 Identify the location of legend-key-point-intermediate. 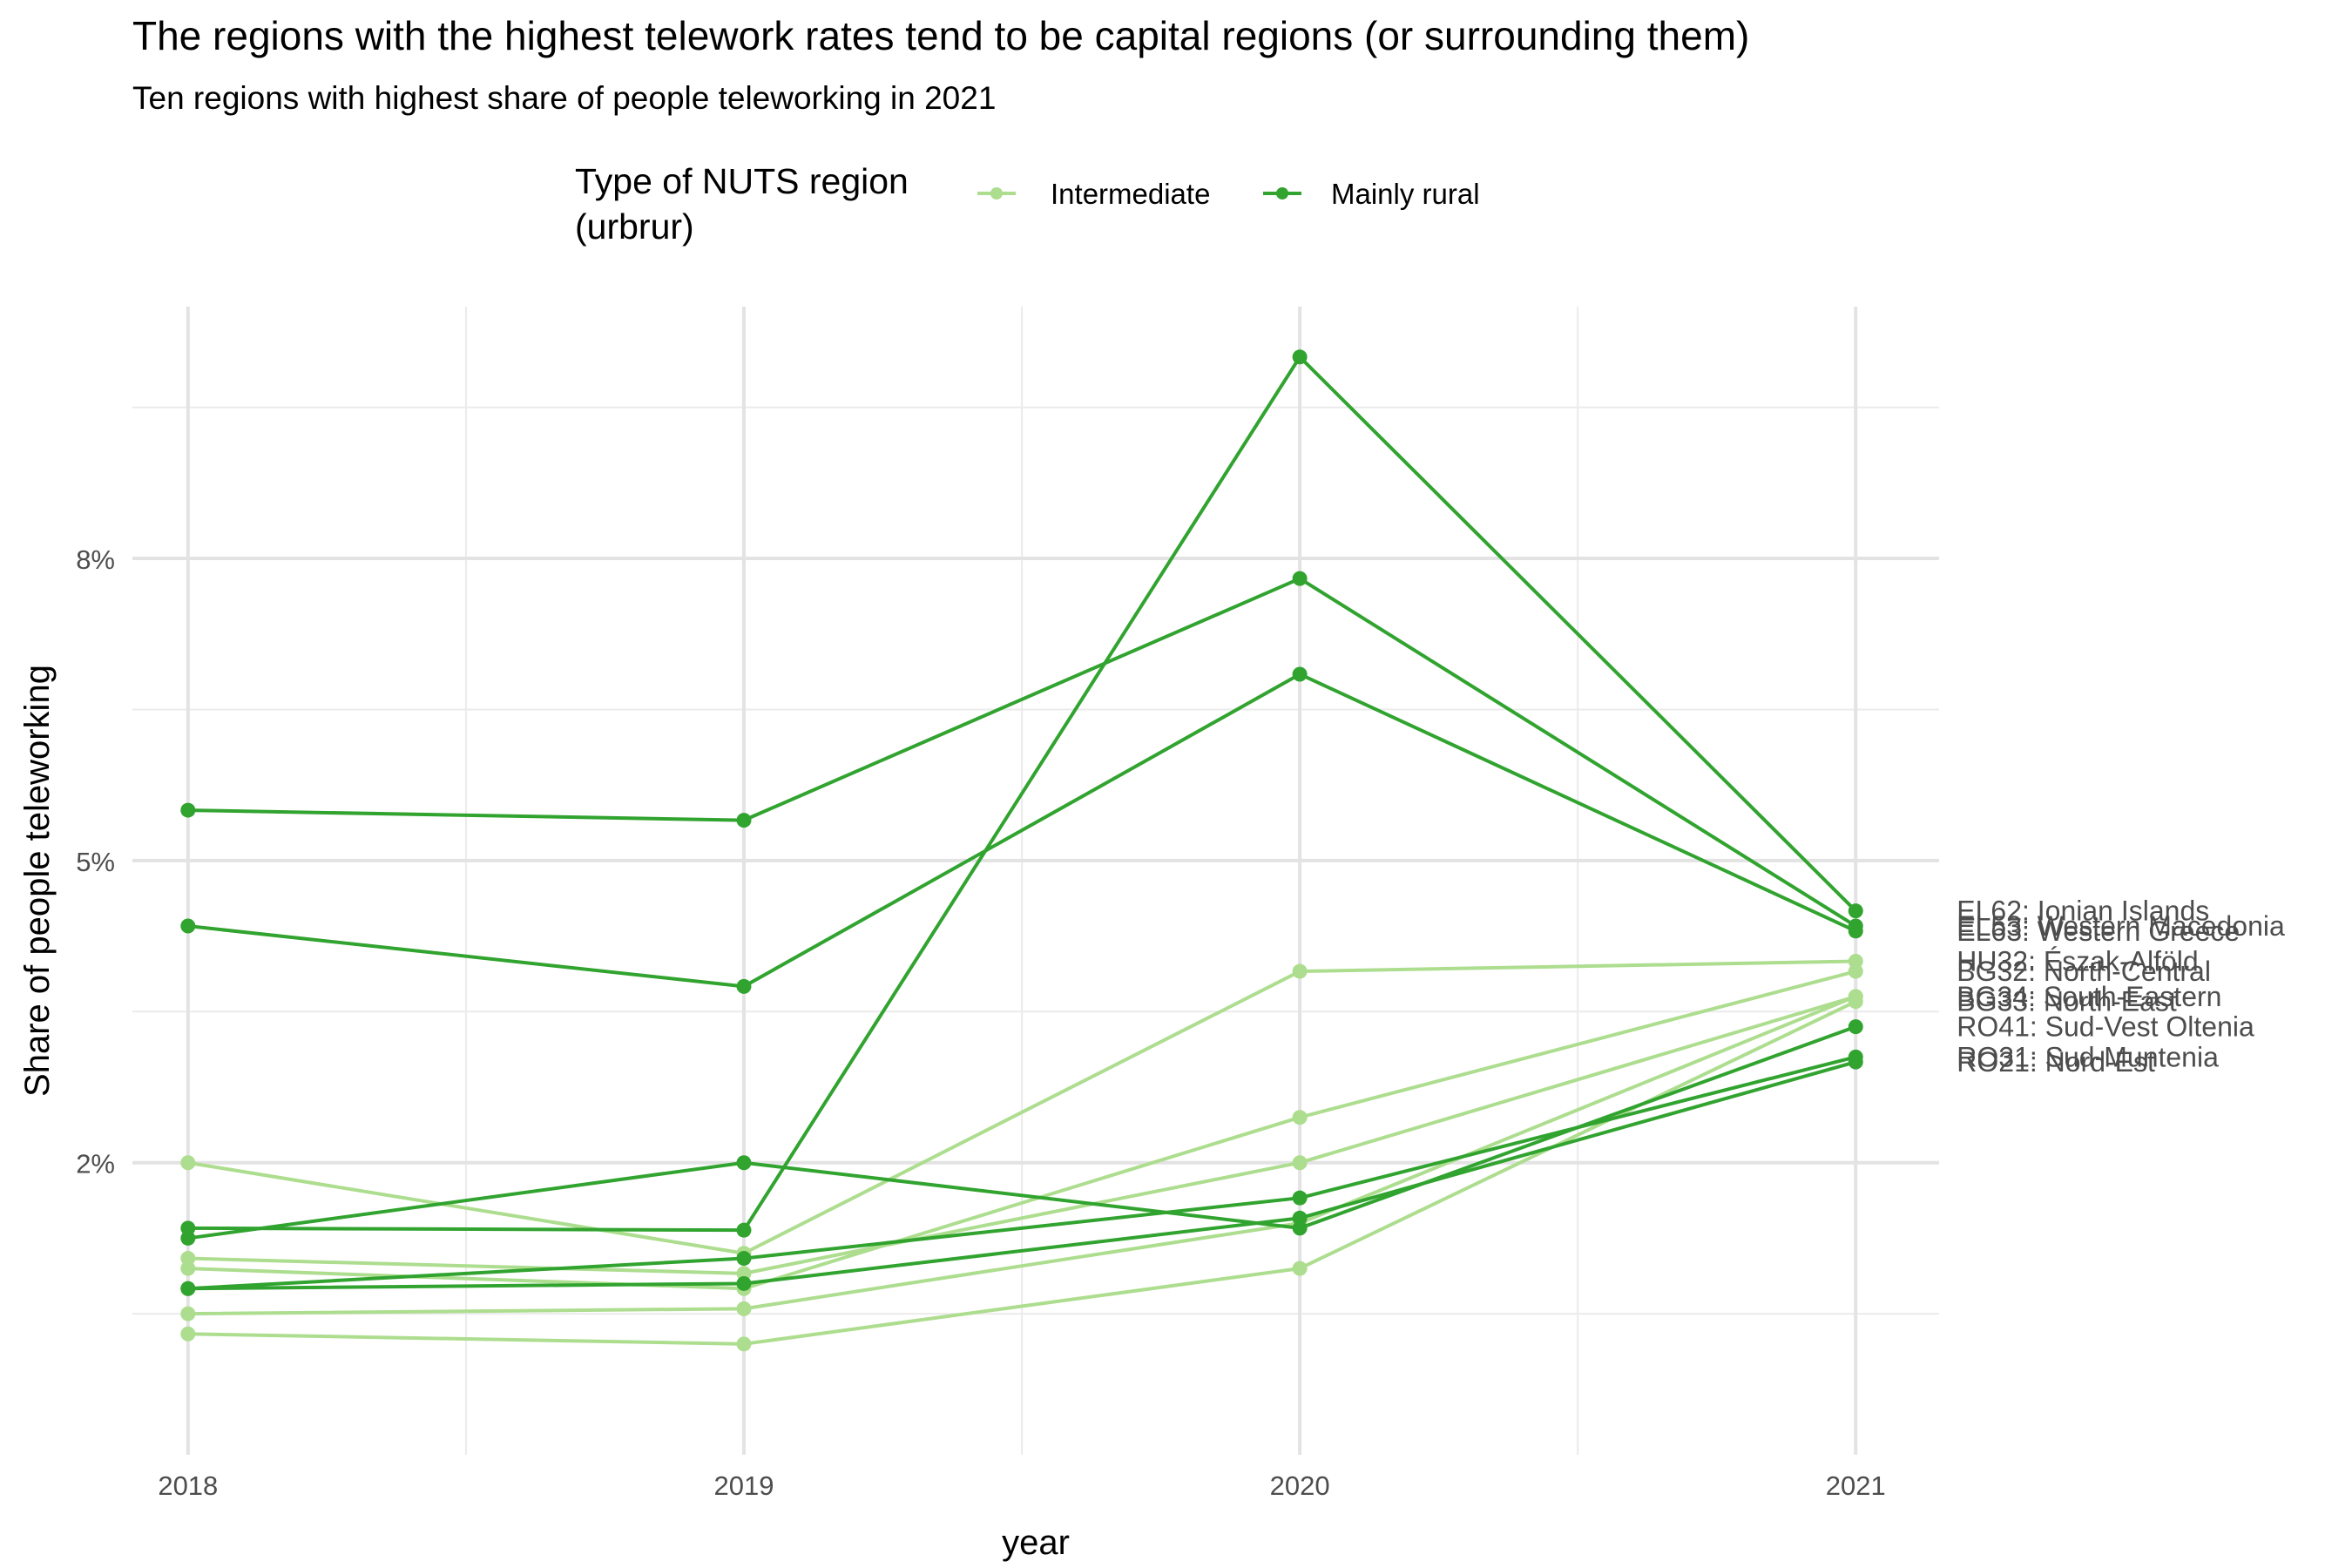
(996, 193).